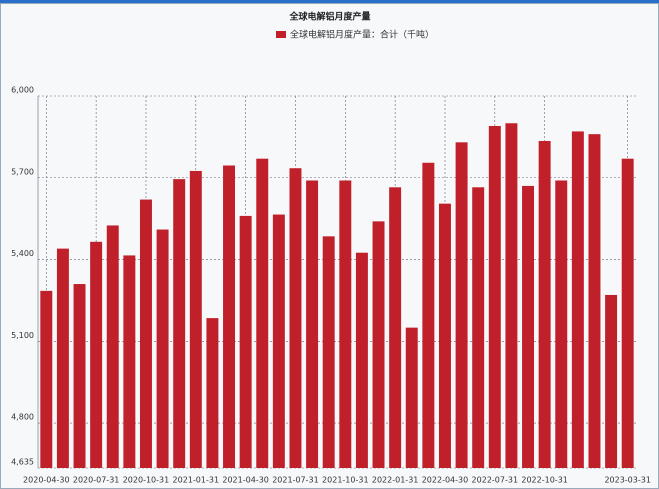 The image size is (659, 489). What do you see at coordinates (295, 480) in the screenshot?
I see `x-tick-label: 2021-07-31` at bounding box center [295, 480].